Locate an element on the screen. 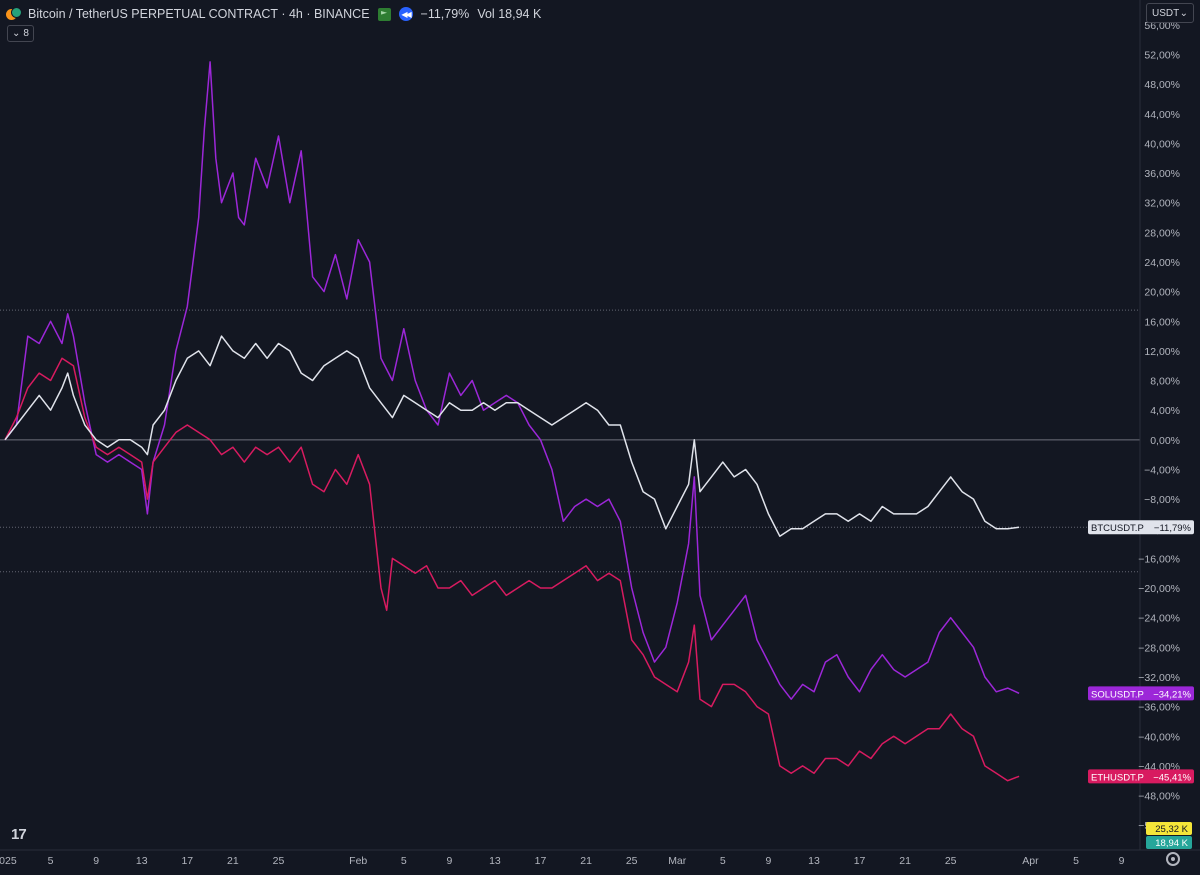 This screenshot has height=875, width=1200. series-name-label: SOLUSDT.P is located at coordinates (1117, 694).